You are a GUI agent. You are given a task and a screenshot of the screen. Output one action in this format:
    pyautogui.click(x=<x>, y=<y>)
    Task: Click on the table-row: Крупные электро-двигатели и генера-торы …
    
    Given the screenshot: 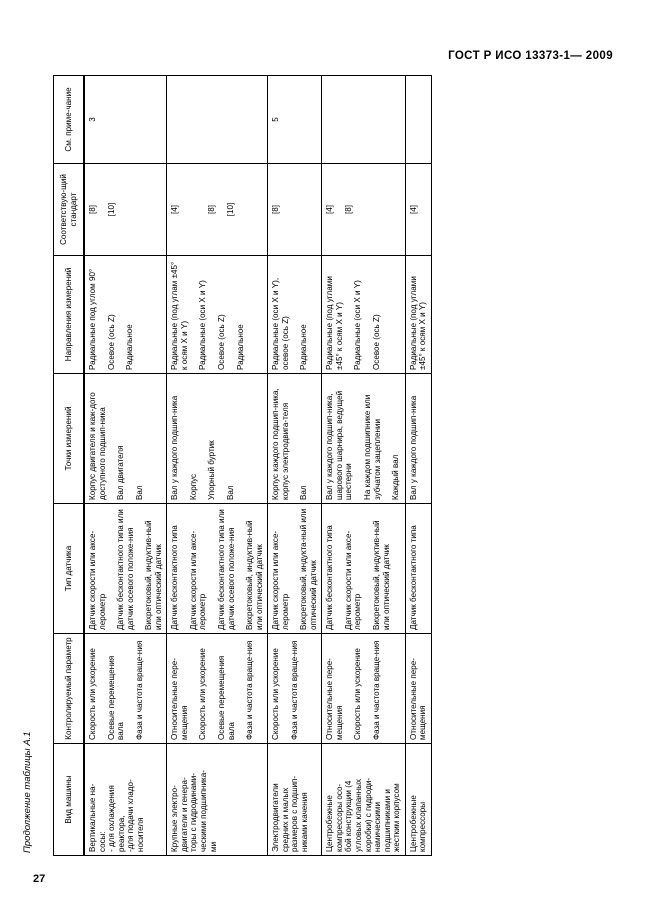 What is the action you would take?
    pyautogui.click(x=217, y=465)
    